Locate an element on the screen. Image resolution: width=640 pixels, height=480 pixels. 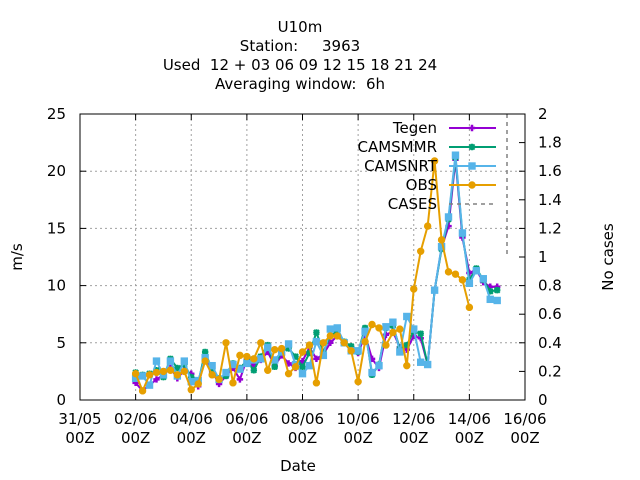
y-axis-label: m/s is located at coordinates (17, 257).